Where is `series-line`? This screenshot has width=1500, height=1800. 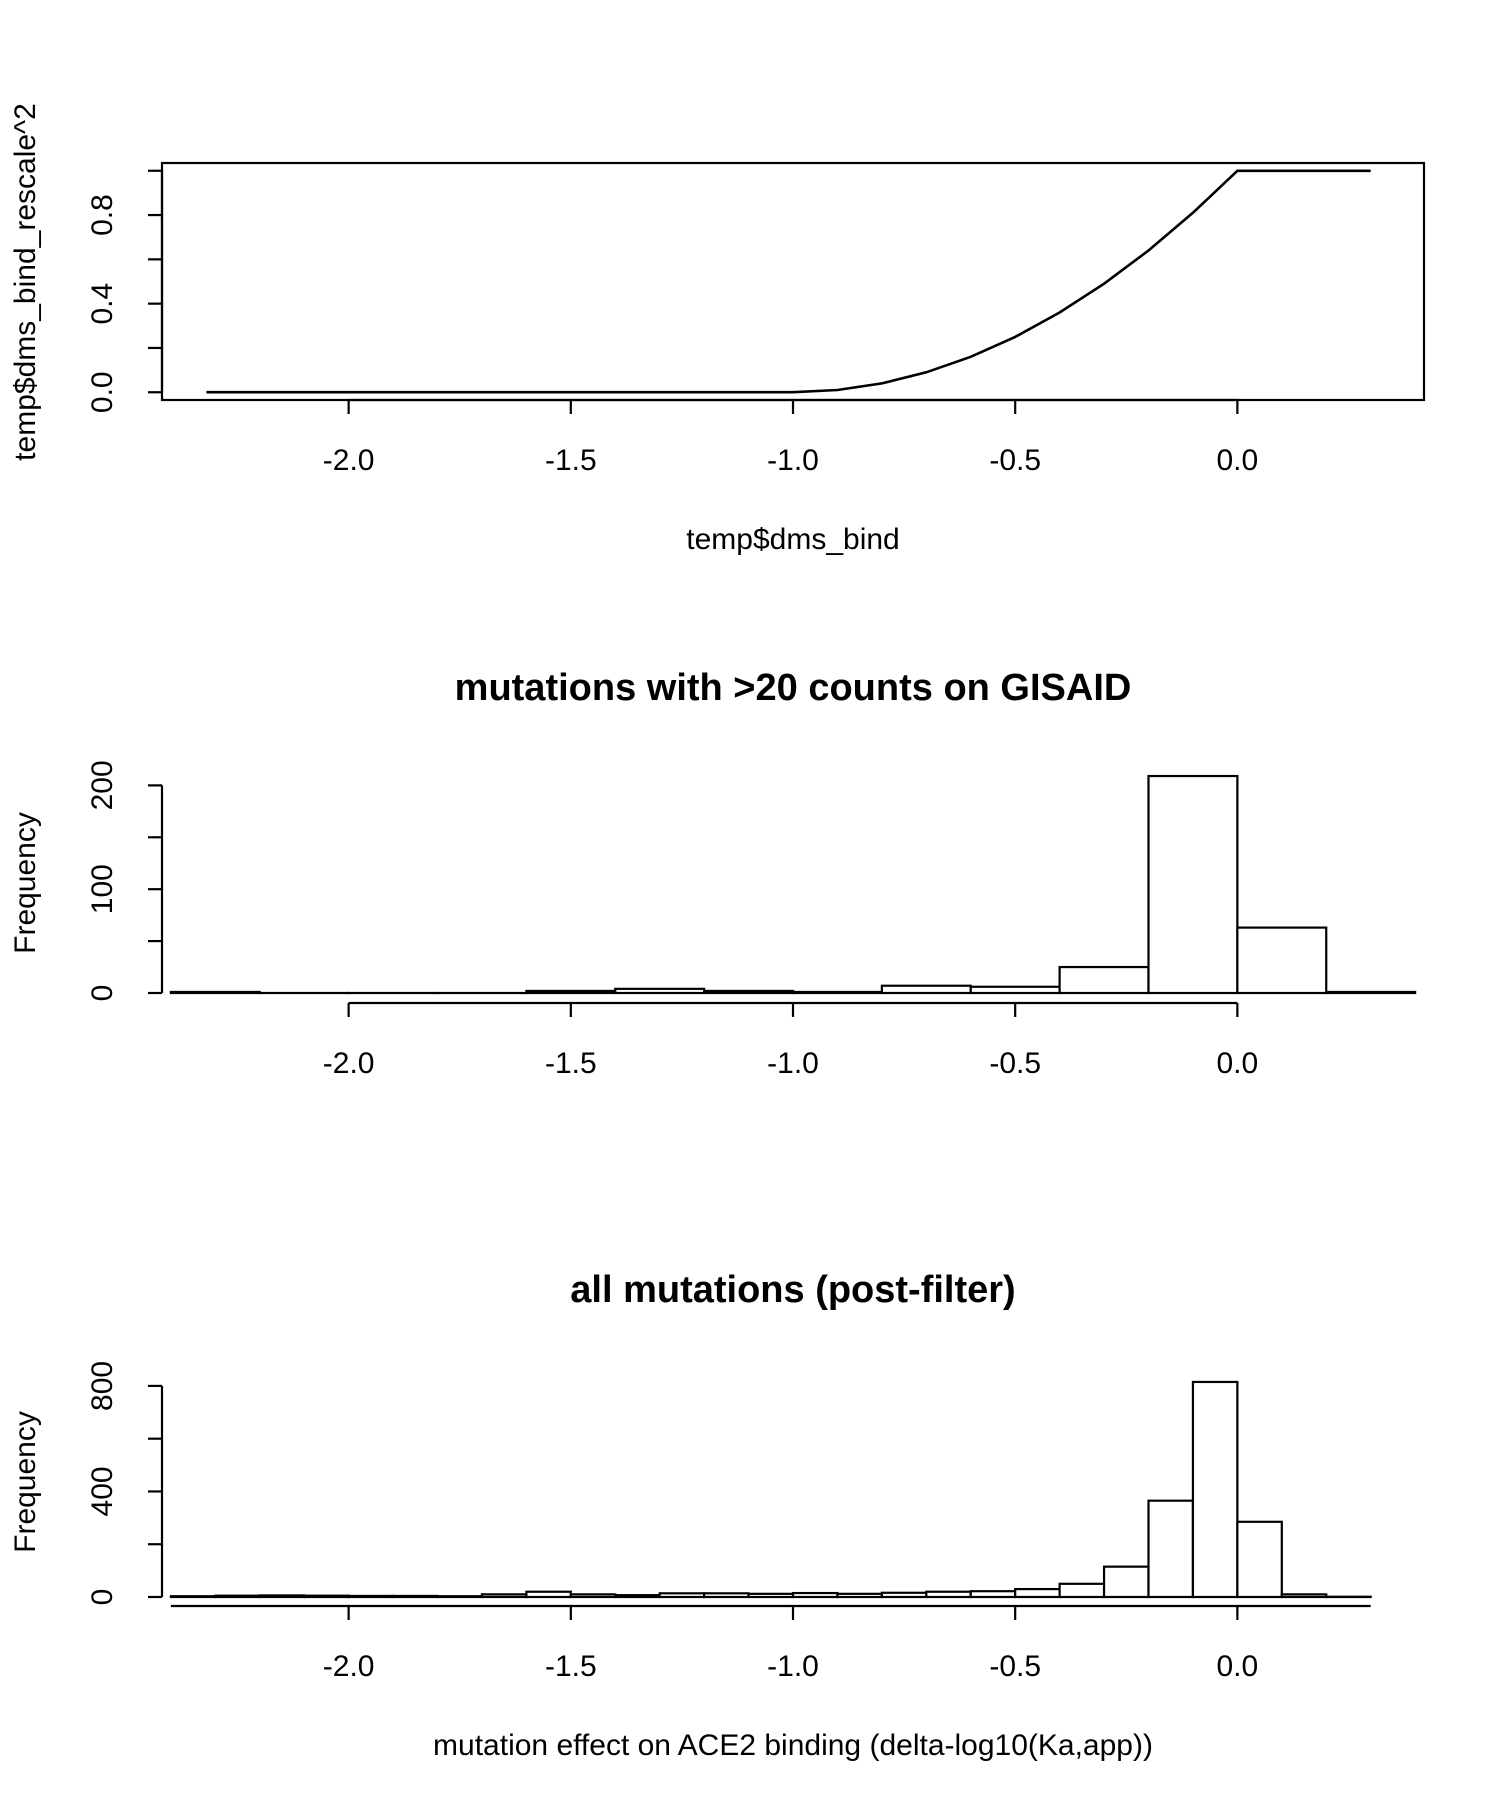
series-line is located at coordinates (788, 281).